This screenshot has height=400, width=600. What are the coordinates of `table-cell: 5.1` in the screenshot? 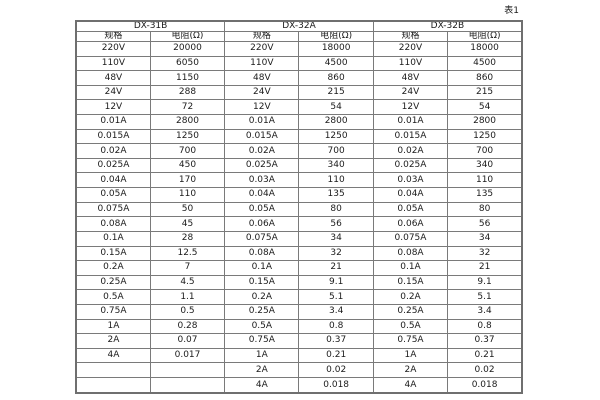 It's located at (336, 297).